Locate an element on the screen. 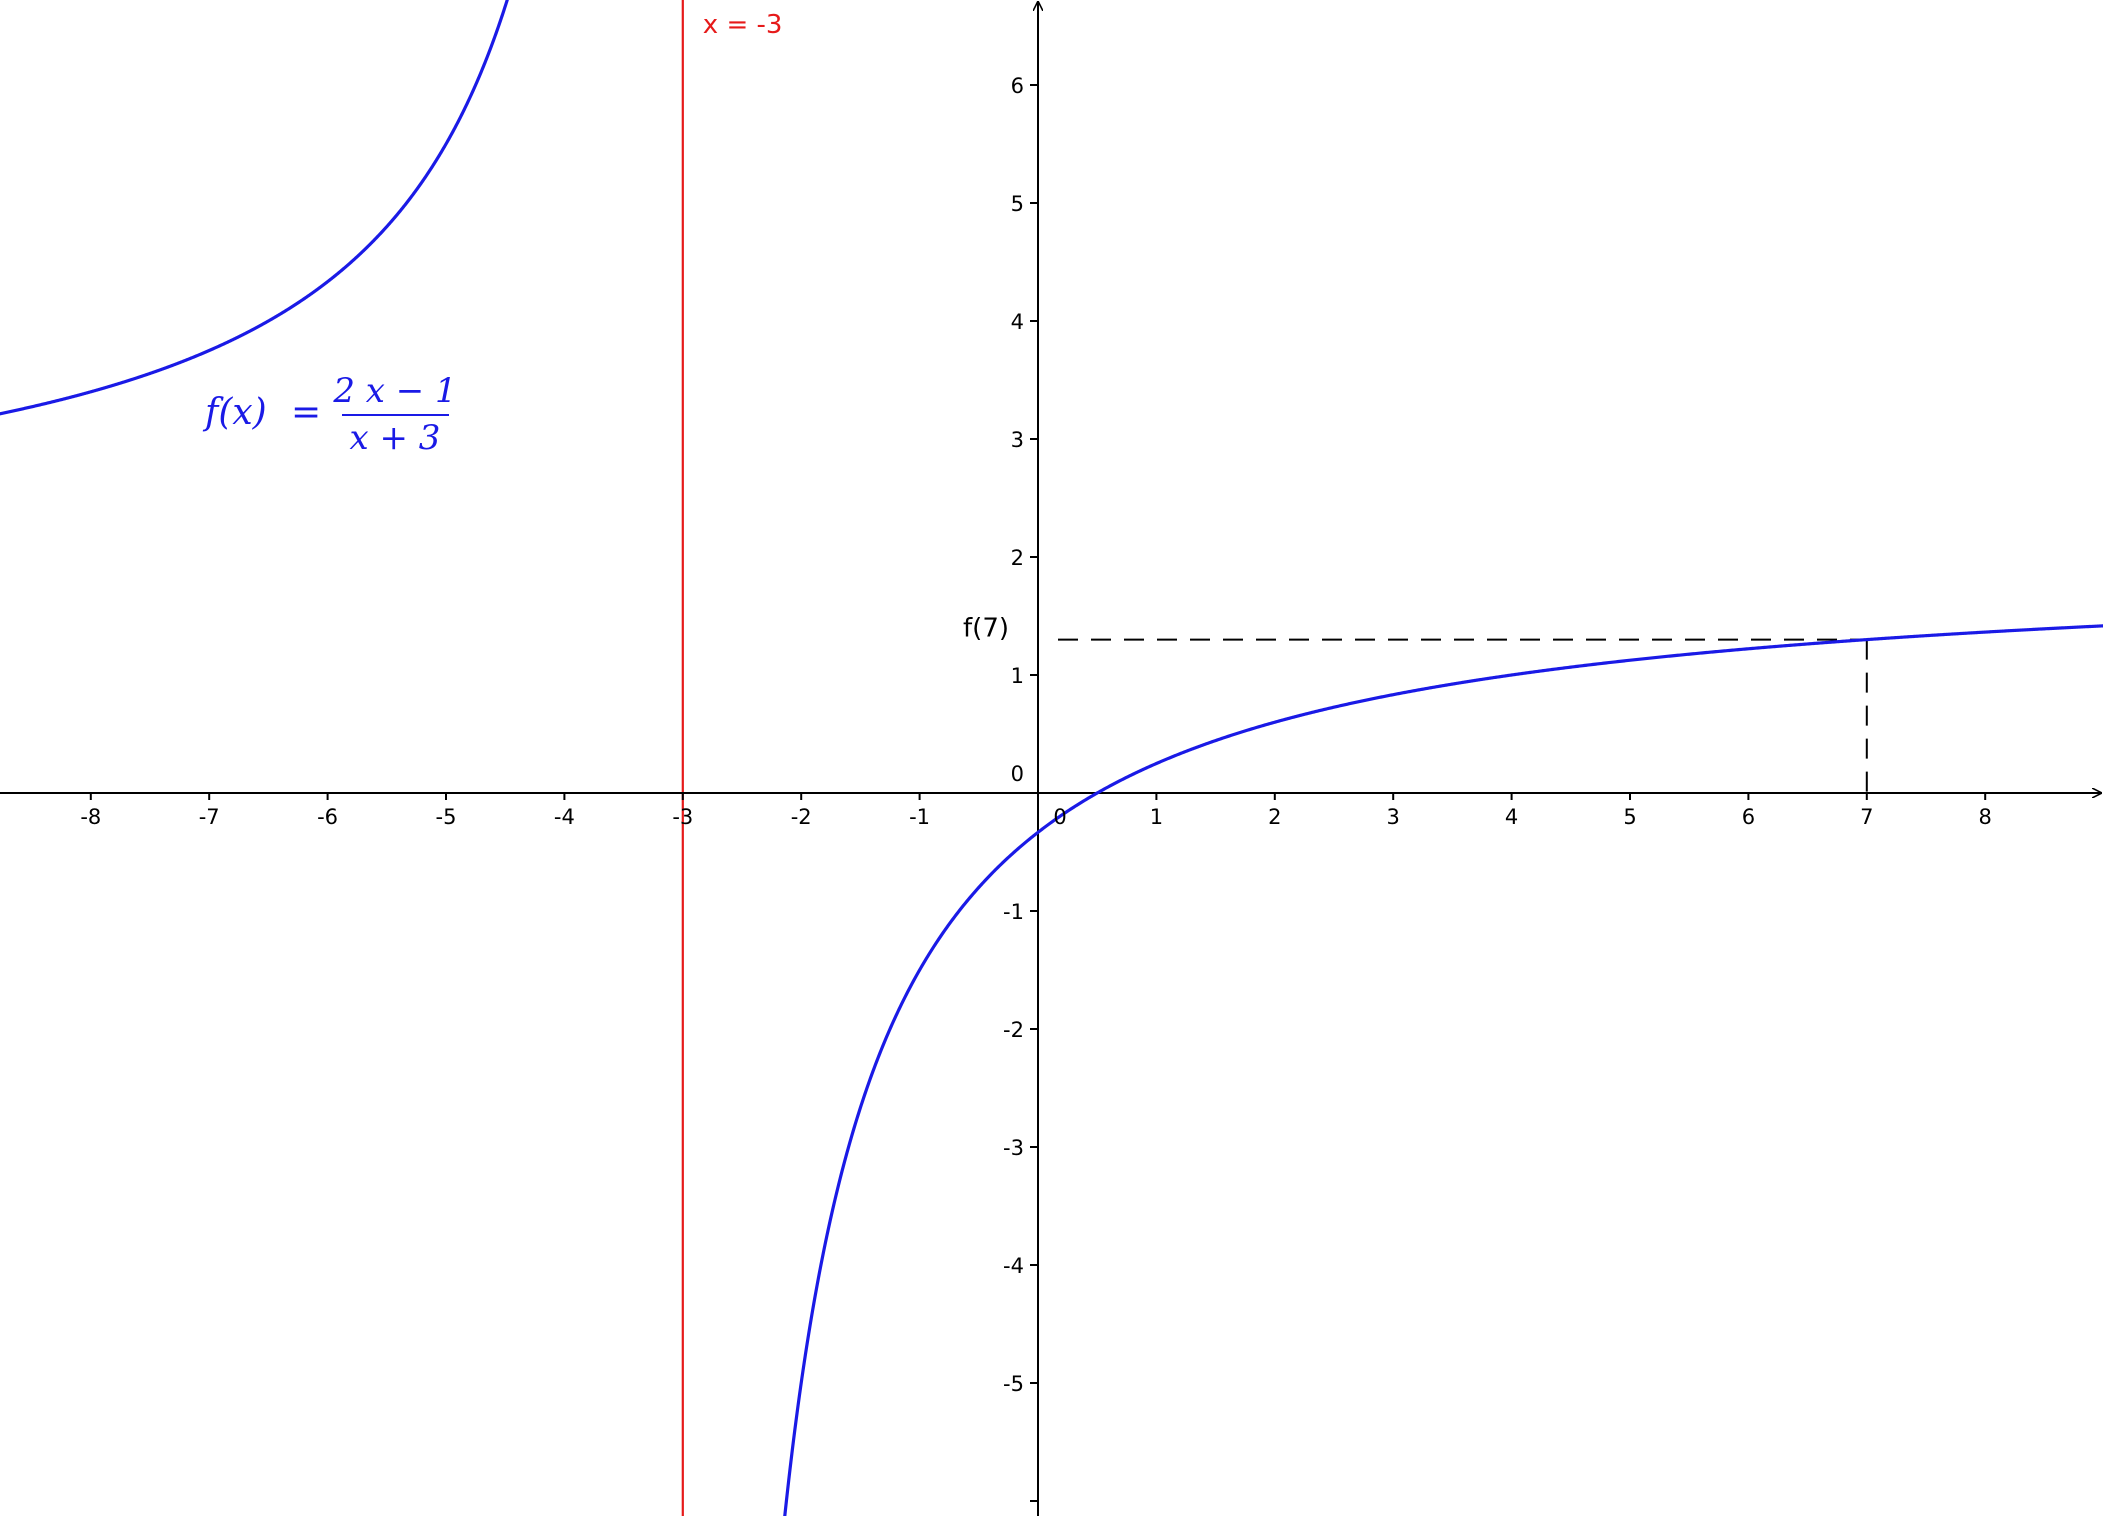  y-tick-label: 4 is located at coordinates (1017, 322).